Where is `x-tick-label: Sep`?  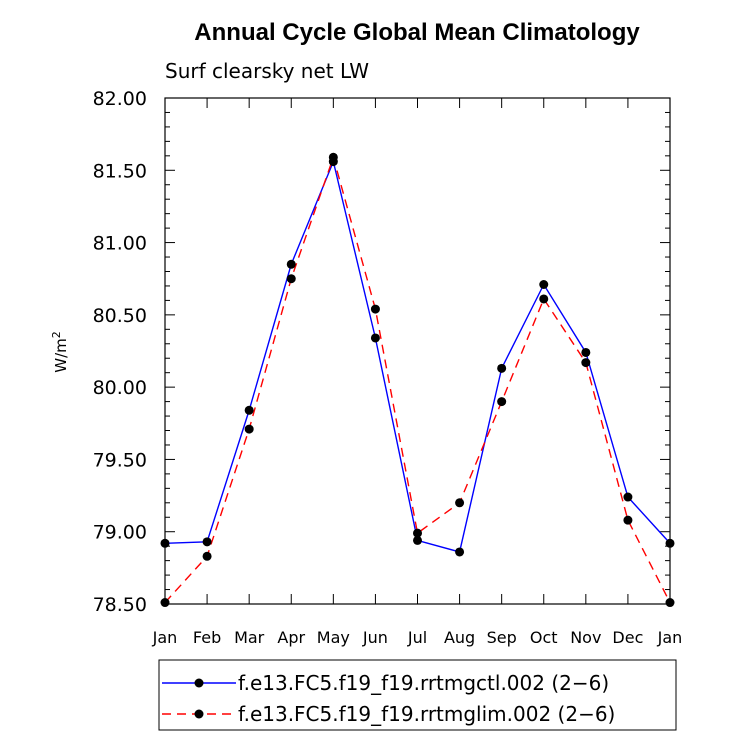 x-tick-label: Sep is located at coordinates (502, 637).